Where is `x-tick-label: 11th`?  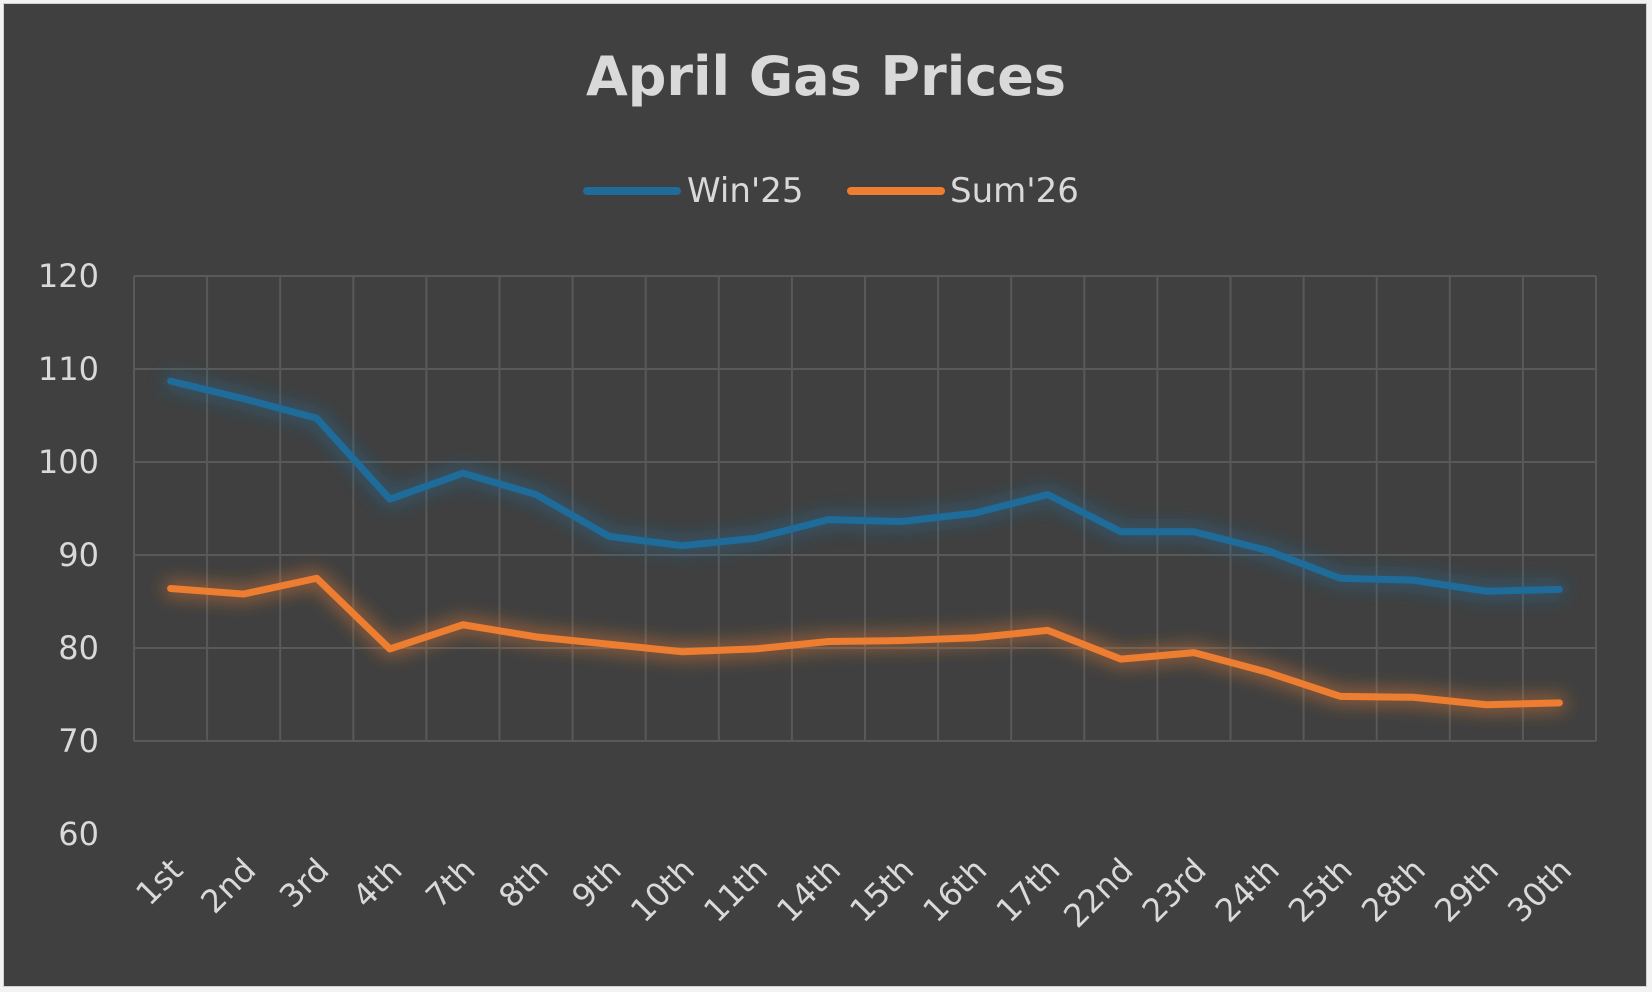
x-tick-label: 11th is located at coordinates (735, 890).